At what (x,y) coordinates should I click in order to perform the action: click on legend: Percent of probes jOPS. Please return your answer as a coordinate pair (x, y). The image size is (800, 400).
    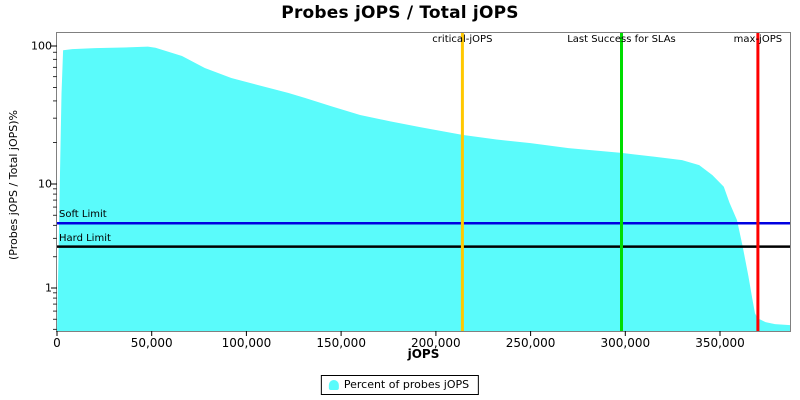
    Looking at the image, I should click on (400, 385).